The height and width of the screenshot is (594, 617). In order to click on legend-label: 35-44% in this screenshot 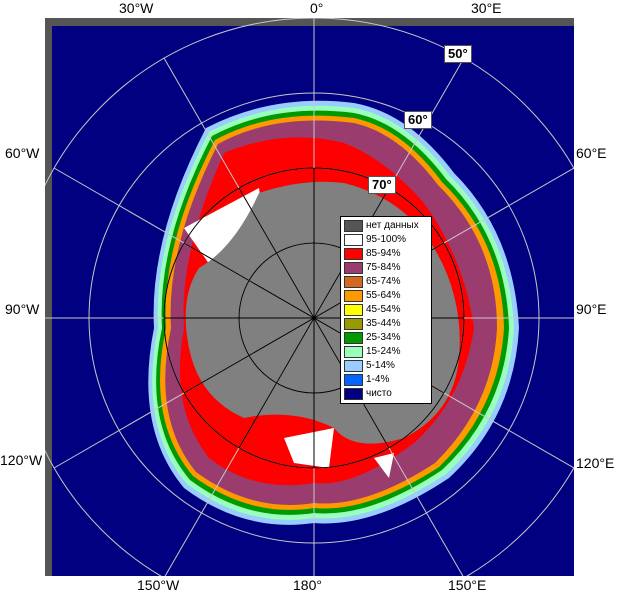, I will do `click(383, 323)`.